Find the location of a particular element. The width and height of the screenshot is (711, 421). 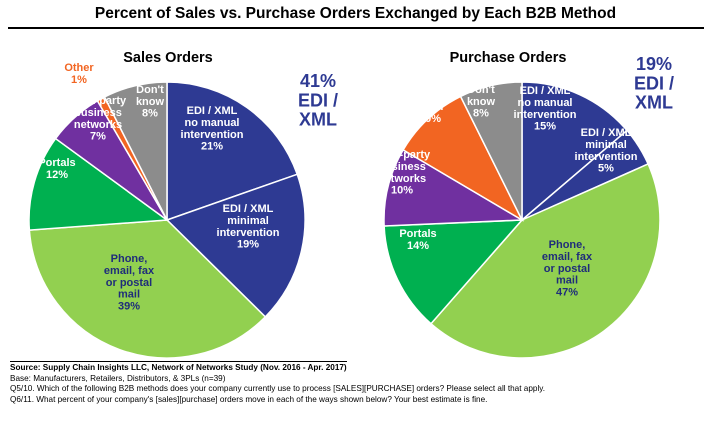

sales-slice-label-0: EDI / XML no manual intervention 21% is located at coordinates (212, 129).